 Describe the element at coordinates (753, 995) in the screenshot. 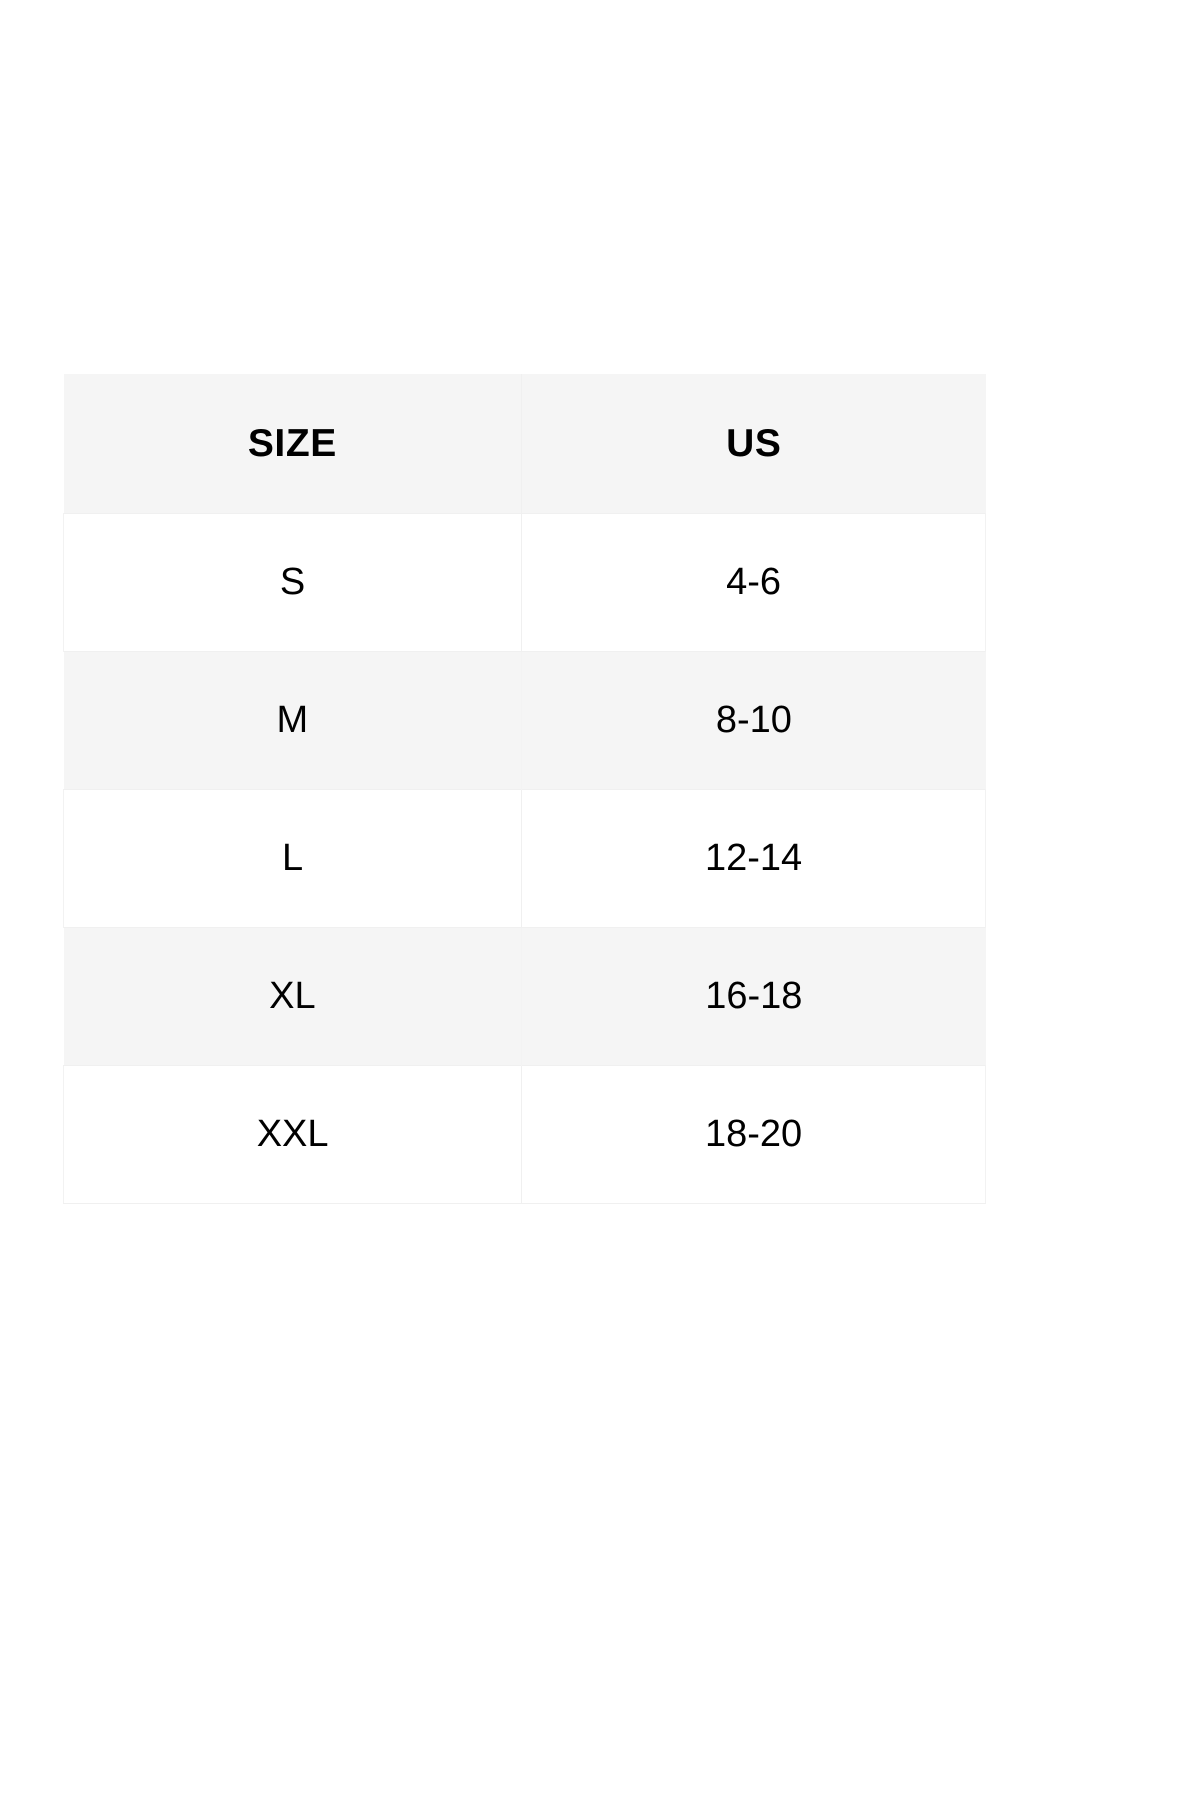

I see `cell-us: 16-18` at that location.